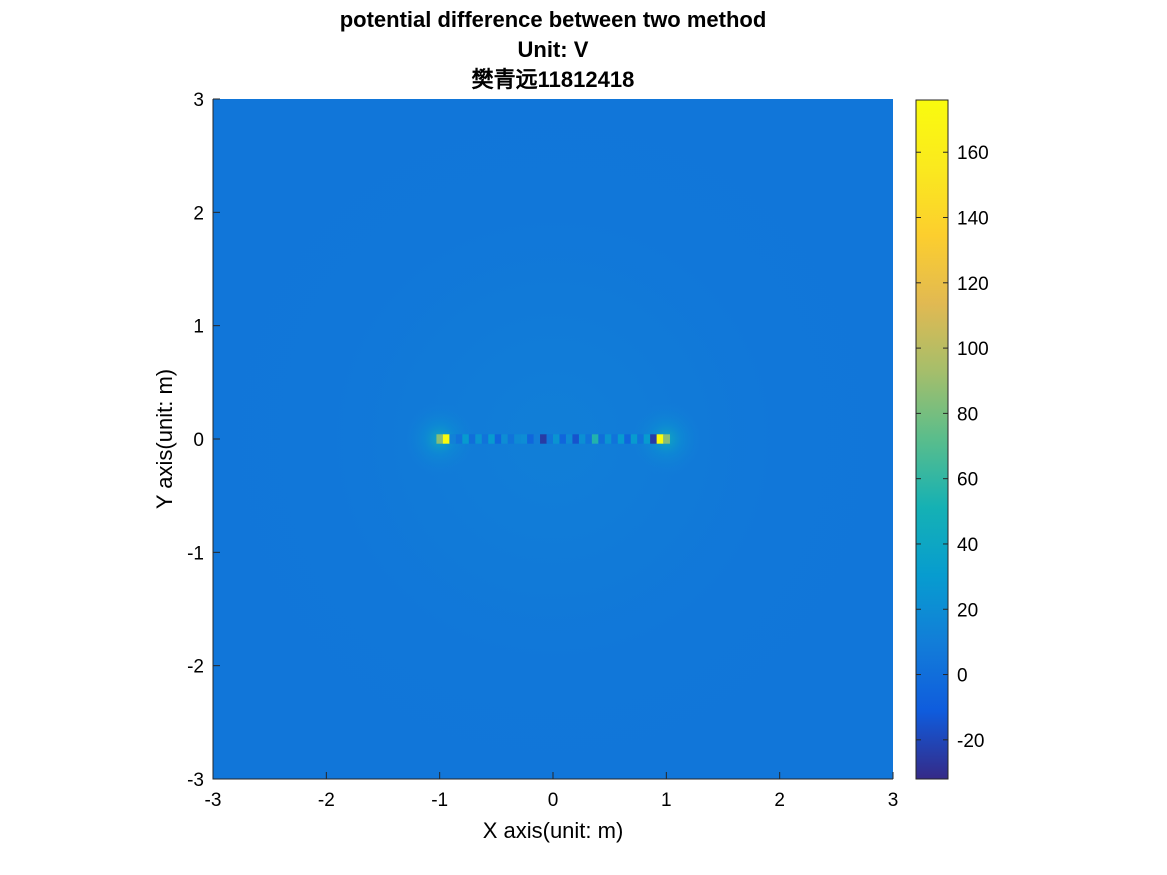  What do you see at coordinates (962, 676) in the screenshot?
I see `colorbar-tick-label: 0` at bounding box center [962, 676].